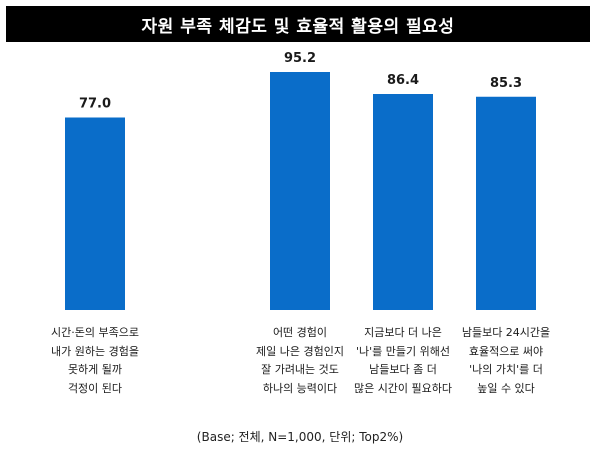 This screenshot has height=465, width=600. Describe the element at coordinates (506, 360) in the screenshot. I see `category-label-4: 남들보다 24시간을 효율적으로 써야 '나의 가치'를 더 높일 수 있다` at that location.